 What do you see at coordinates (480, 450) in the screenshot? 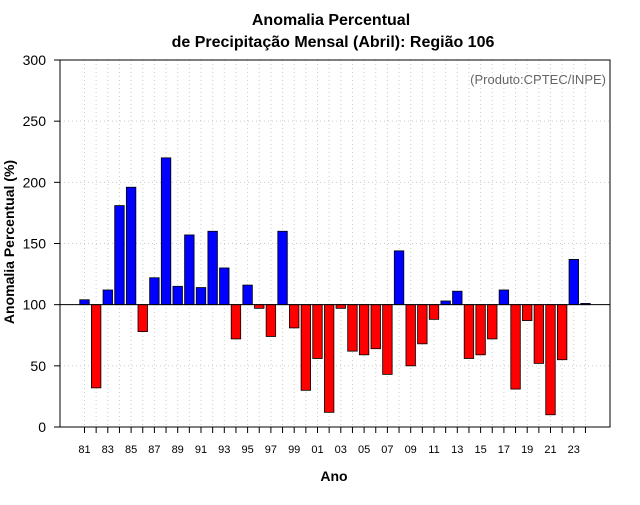
I see `x-tick-label: 15` at bounding box center [480, 450].